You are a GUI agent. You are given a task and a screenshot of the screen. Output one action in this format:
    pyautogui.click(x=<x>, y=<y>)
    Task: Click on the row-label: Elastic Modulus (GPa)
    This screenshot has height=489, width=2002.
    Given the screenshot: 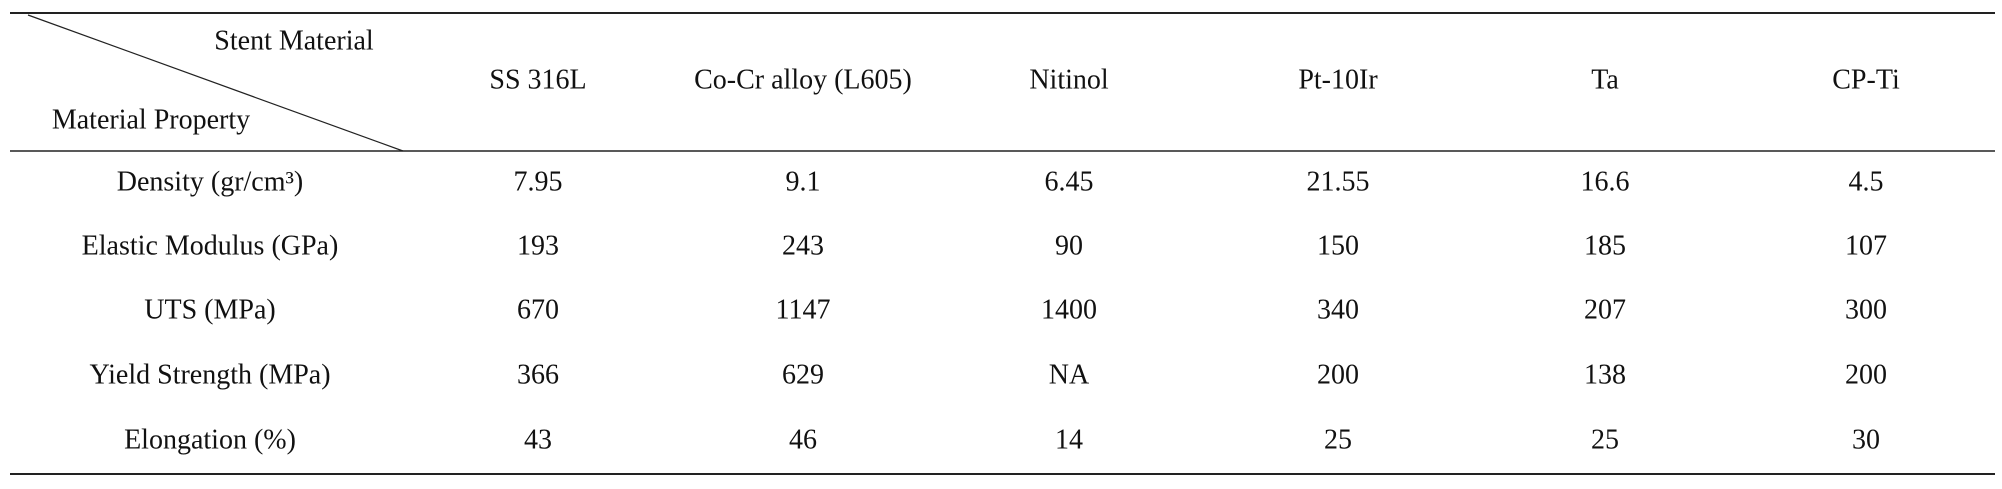 What is the action you would take?
    pyautogui.click(x=210, y=245)
    